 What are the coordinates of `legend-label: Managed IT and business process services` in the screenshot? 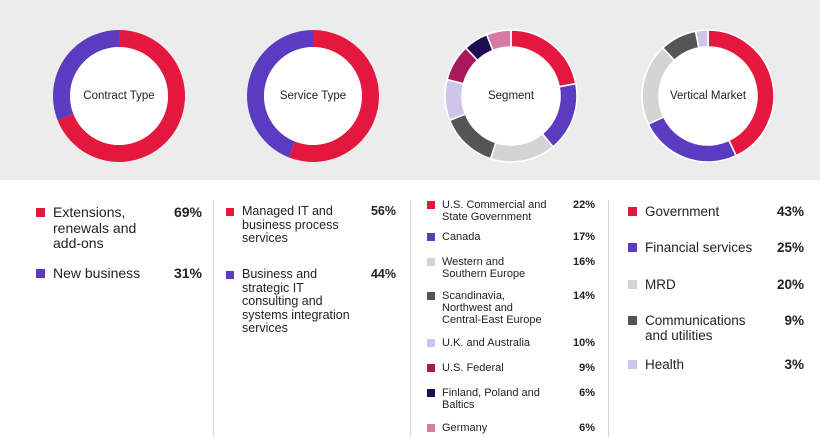 It's located at (290, 224).